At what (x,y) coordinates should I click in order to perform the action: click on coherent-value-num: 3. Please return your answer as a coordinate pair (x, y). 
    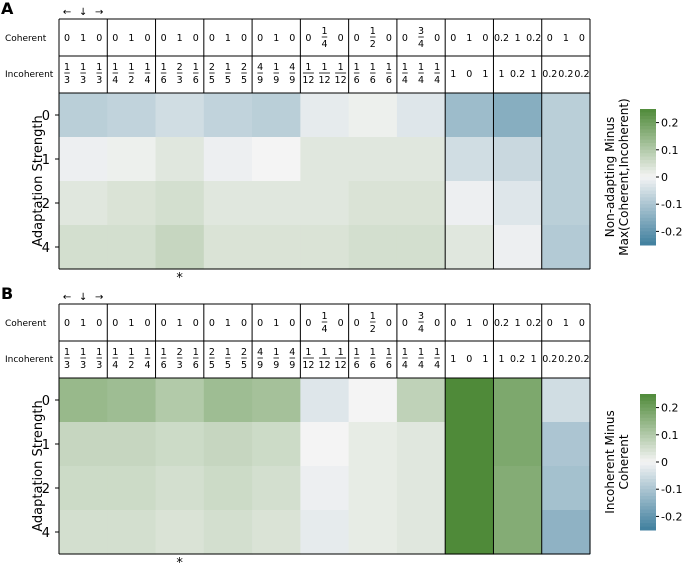
    Looking at the image, I should click on (421, 316).